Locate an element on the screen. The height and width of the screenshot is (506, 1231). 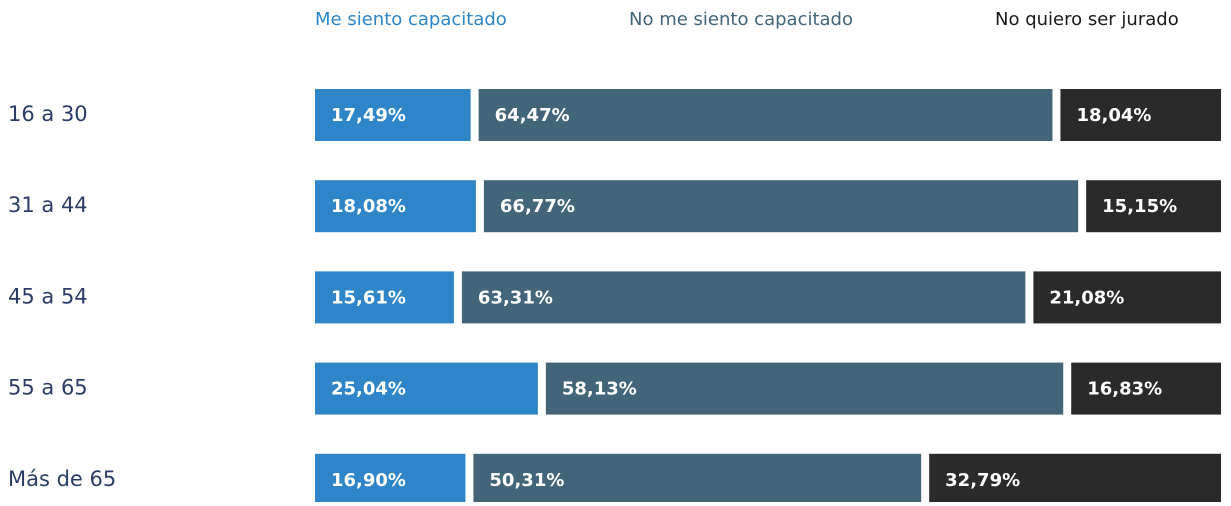
category-label: 45 a 54 is located at coordinates (48, 296).